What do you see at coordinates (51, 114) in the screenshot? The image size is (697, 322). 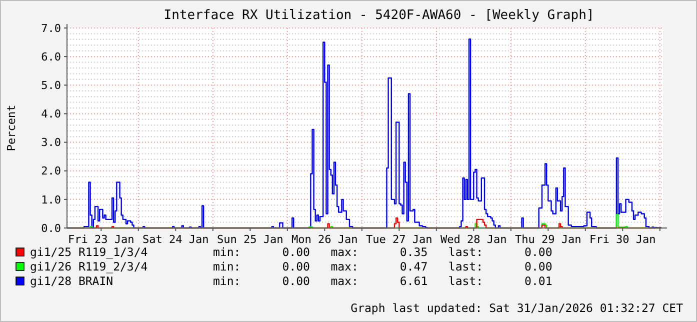 I see `y-tick-label: 4.0` at bounding box center [51, 114].